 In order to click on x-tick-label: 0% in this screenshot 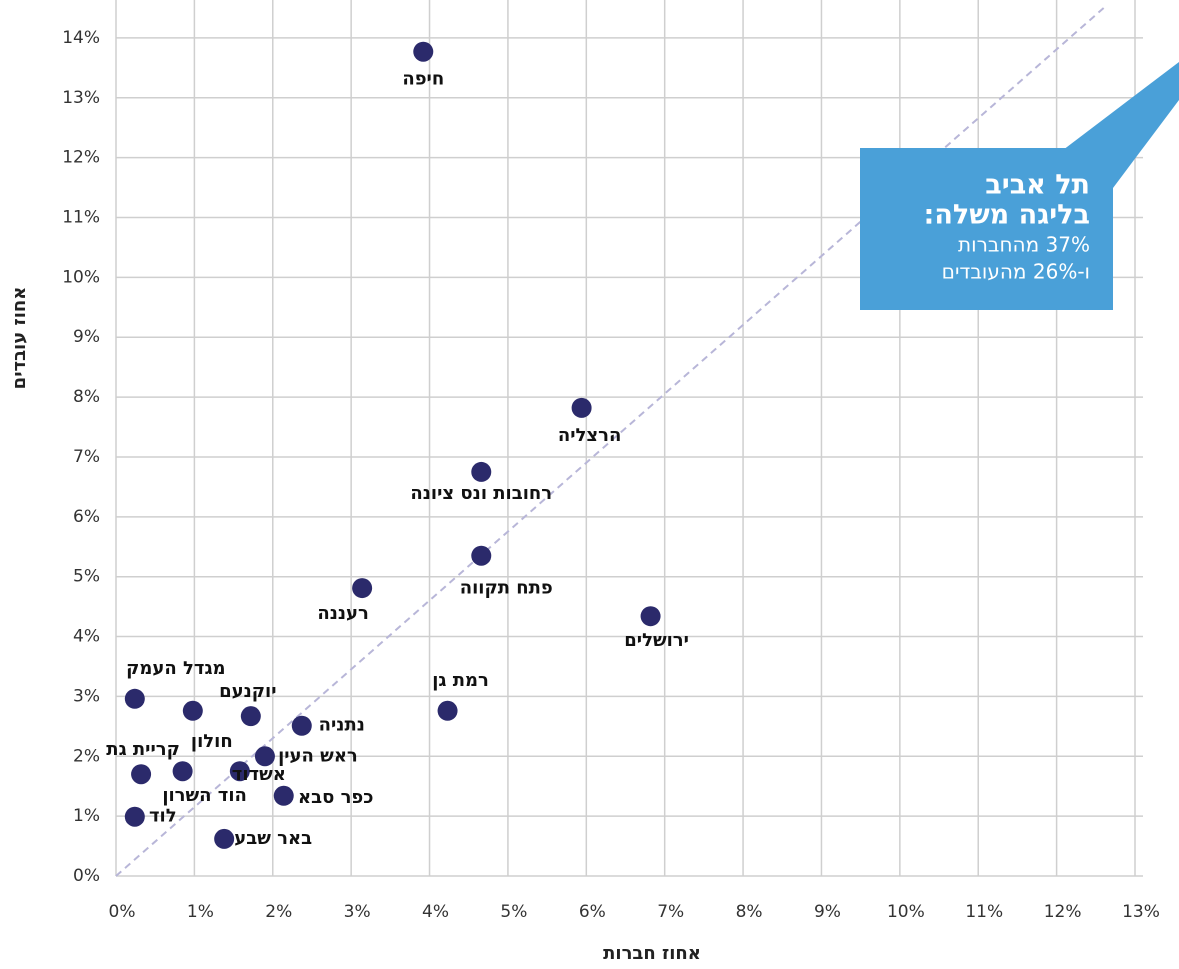, I will do `click(122, 912)`.